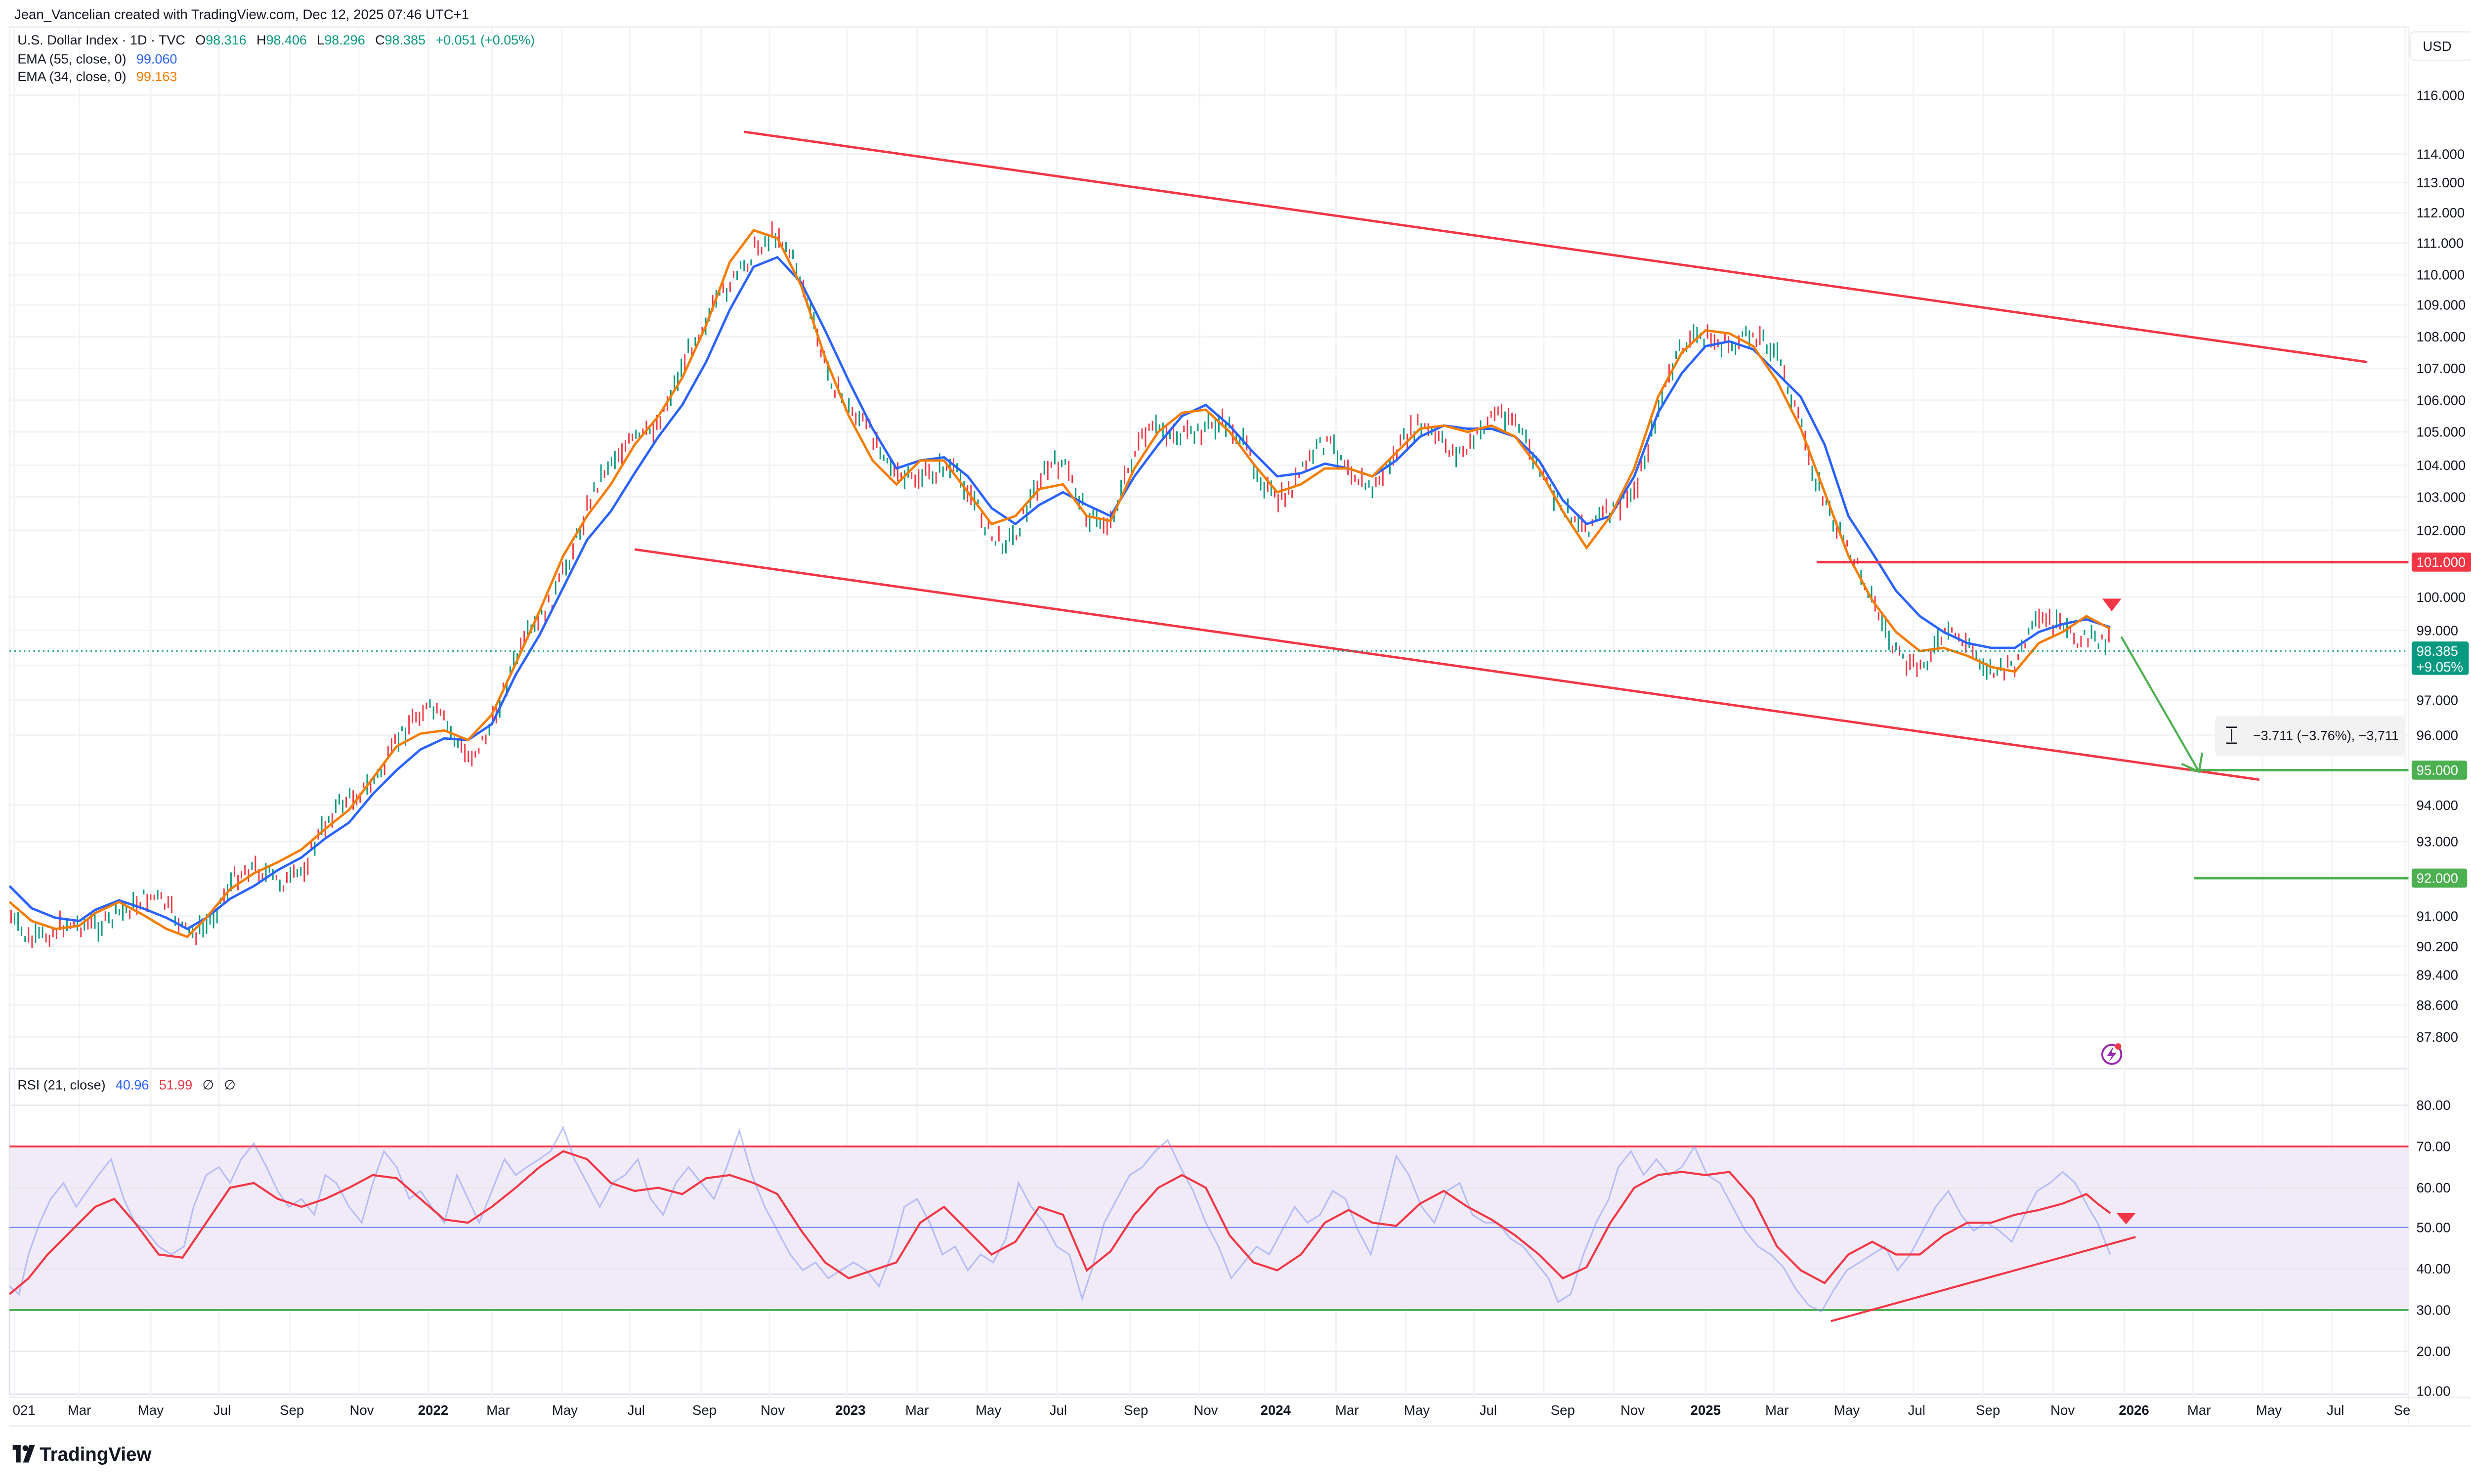 The image size is (2471, 1484). I want to click on bearish-triangle-marker, so click(2112, 605).